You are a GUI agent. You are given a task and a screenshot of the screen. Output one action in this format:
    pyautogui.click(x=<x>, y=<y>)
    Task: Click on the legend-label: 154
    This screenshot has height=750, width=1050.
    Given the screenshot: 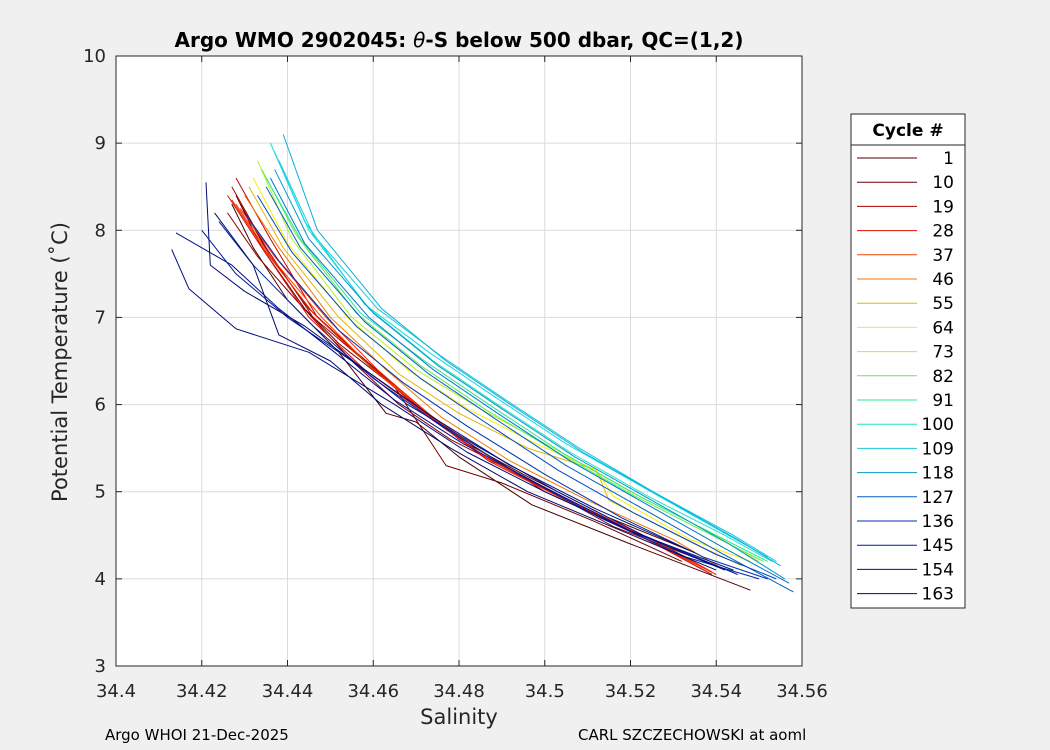 What is the action you would take?
    pyautogui.click(x=938, y=570)
    